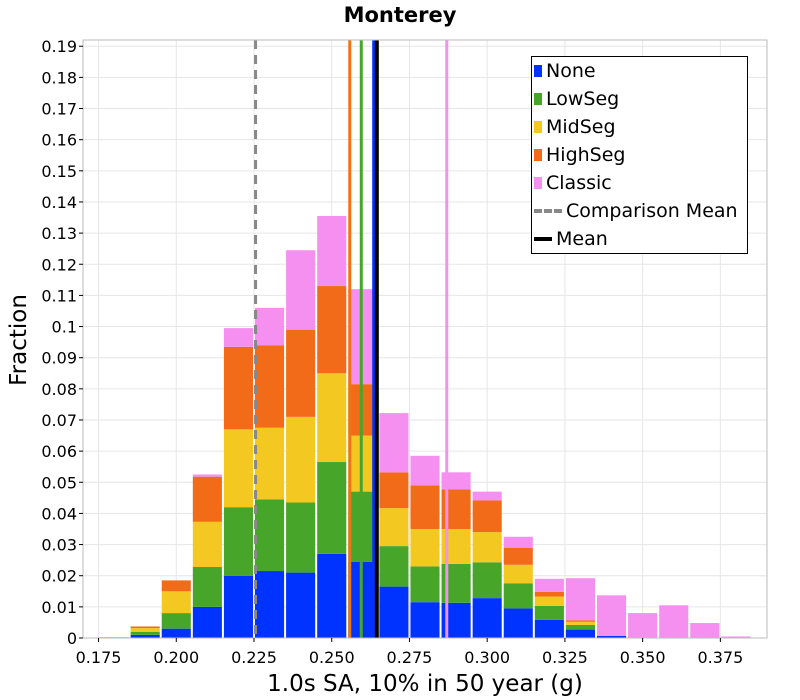 This screenshot has width=800, height=700. Describe the element at coordinates (565, 657) in the screenshot. I see `x-tick-label: 0.325` at that location.